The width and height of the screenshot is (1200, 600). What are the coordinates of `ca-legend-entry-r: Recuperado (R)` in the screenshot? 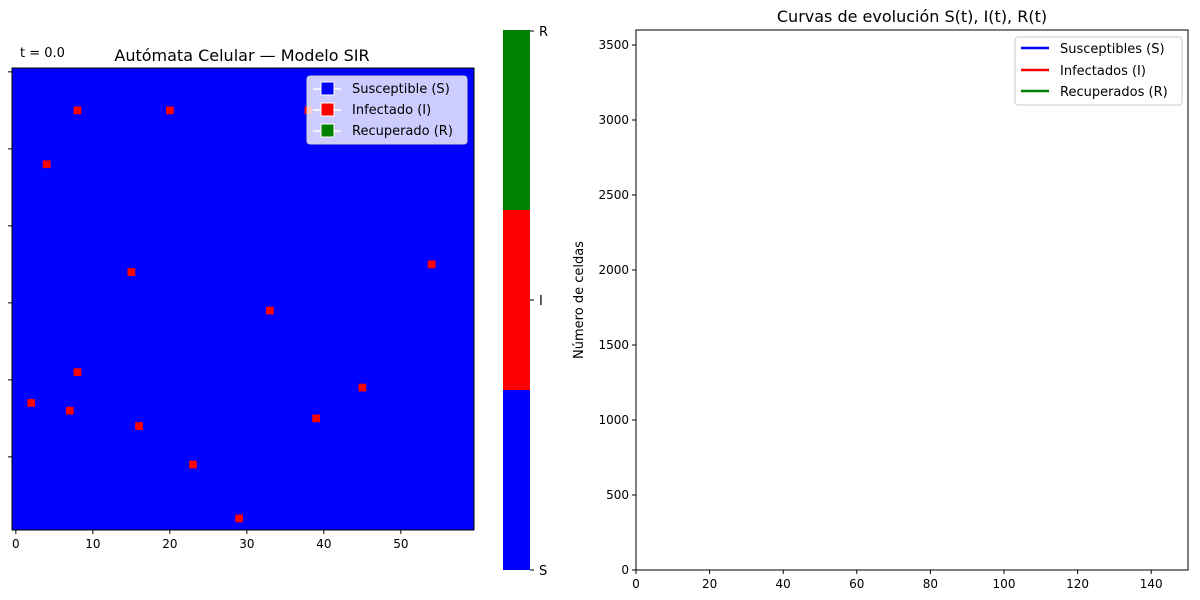 It's located at (383, 131).